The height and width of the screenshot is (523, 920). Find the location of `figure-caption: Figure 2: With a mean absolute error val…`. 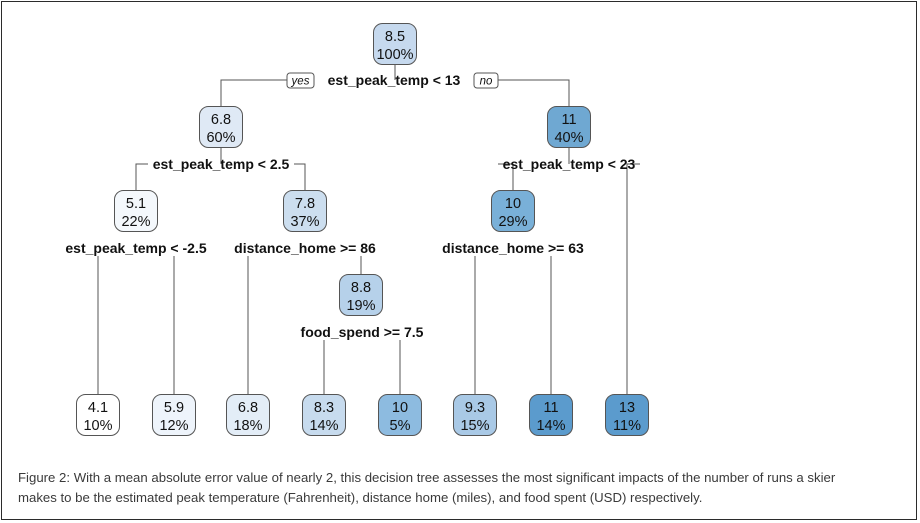

figure-caption: Figure 2: With a mean absolute error val… is located at coordinates (463, 488).